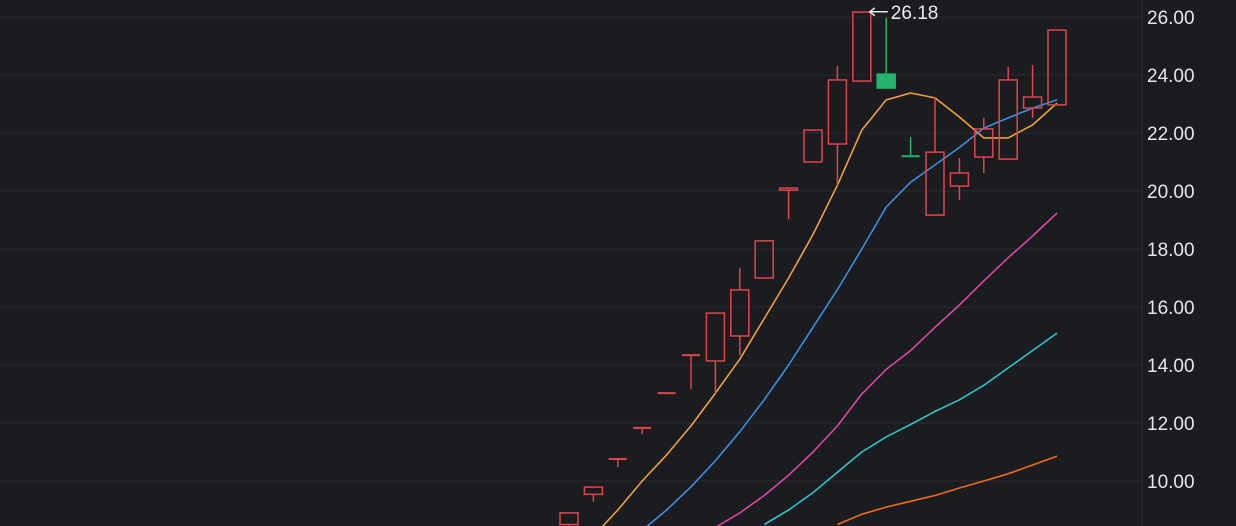 This screenshot has height=526, width=1236. I want to click on y-tick-label: 26.00, so click(1171, 18).